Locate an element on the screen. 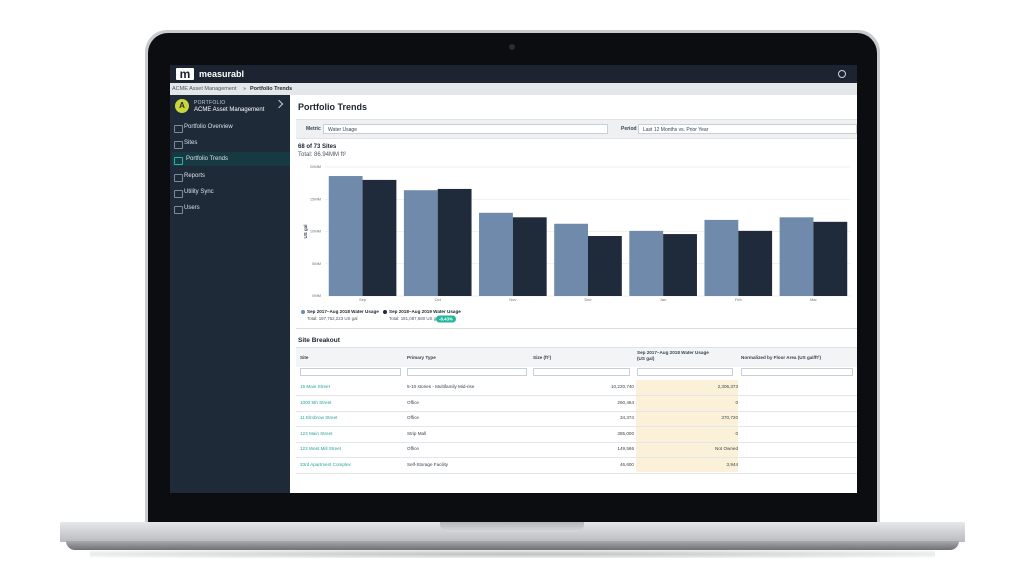  table-cell: 10,220,740 is located at coordinates (622, 386).